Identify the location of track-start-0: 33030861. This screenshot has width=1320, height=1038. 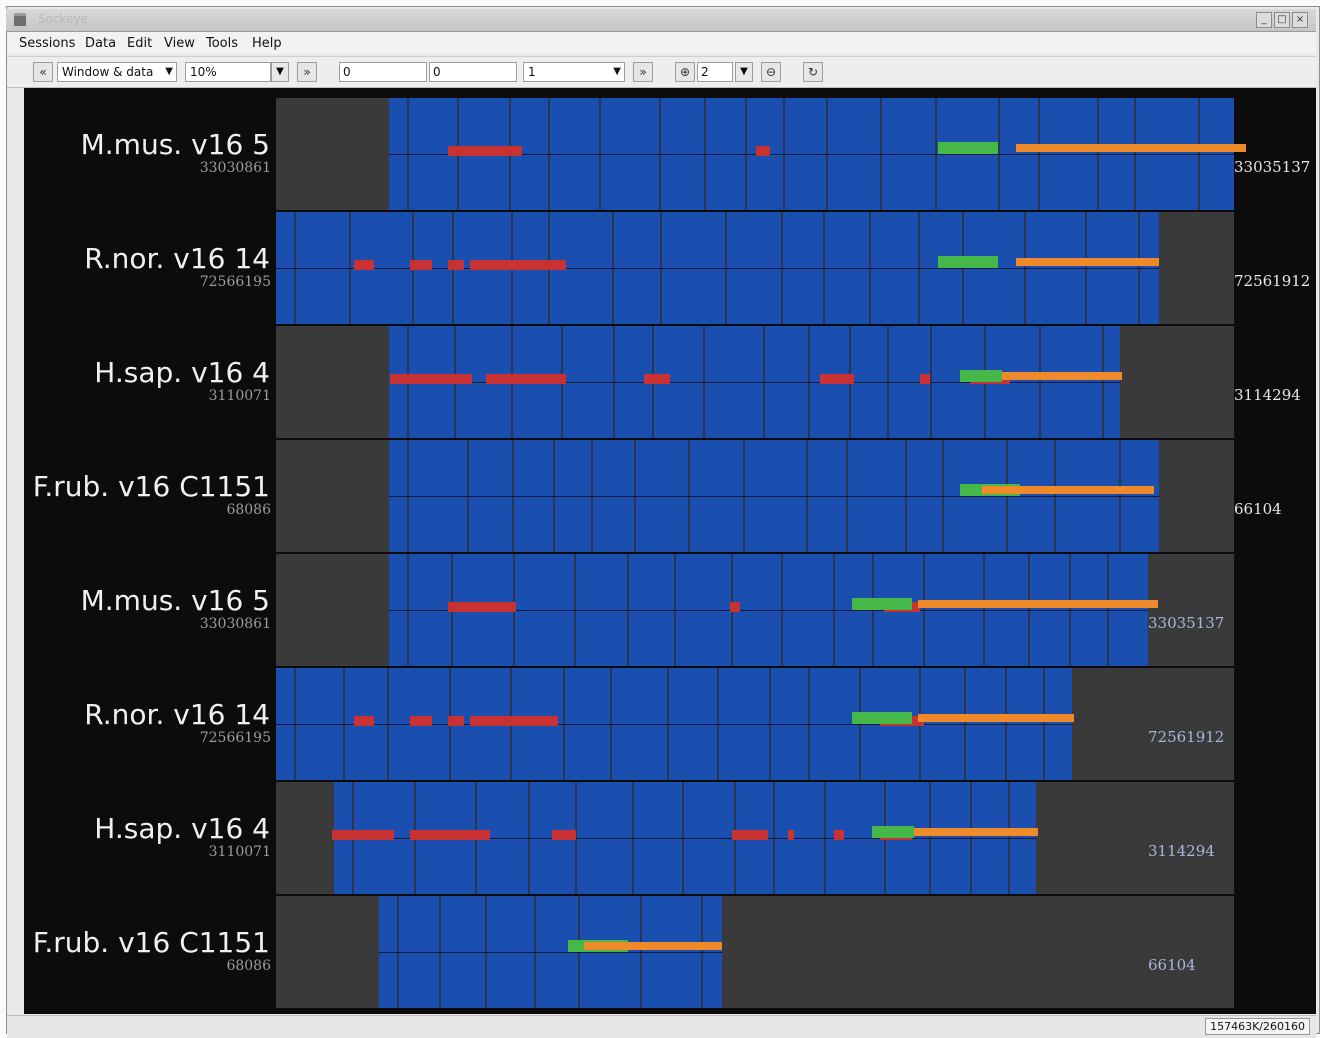
(235, 168).